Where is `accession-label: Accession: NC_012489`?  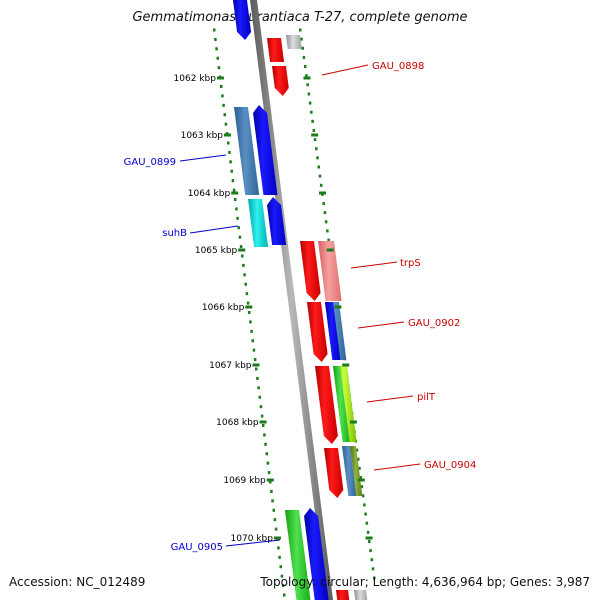
accession-label: Accession: NC_012489 is located at coordinates (77, 582).